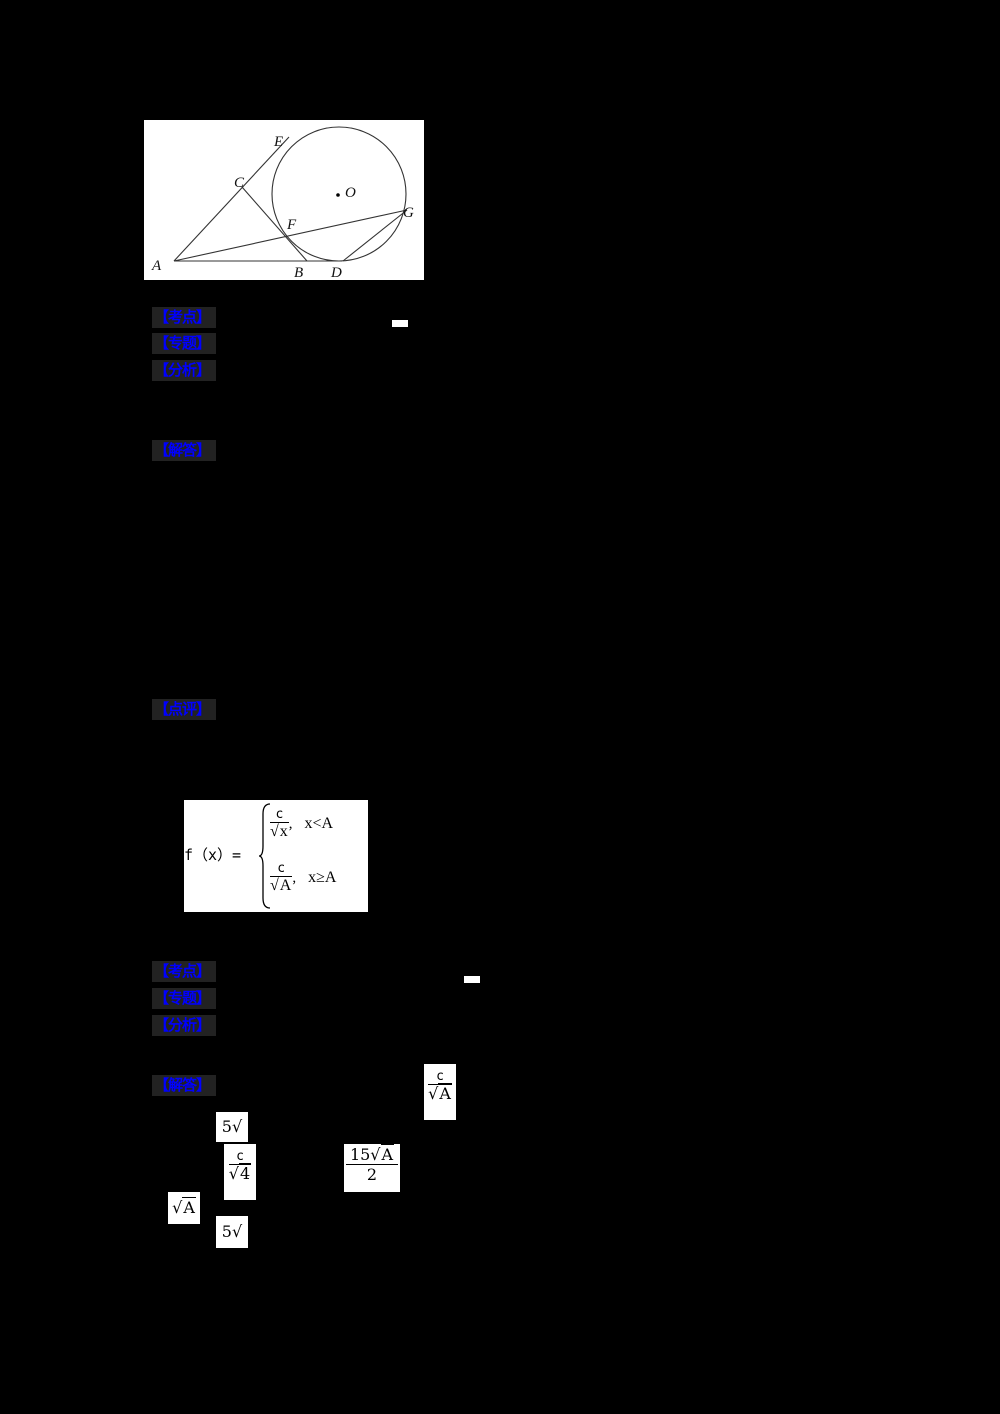  Describe the element at coordinates (375, 235) in the screenshot. I see `line-dg` at that location.